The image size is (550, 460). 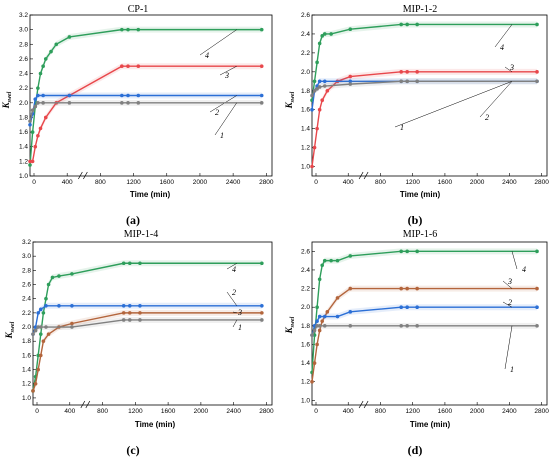 I want to click on panel-d: MIP-1-6 Kswel Time (min) (d), so click(x=367, y=343).